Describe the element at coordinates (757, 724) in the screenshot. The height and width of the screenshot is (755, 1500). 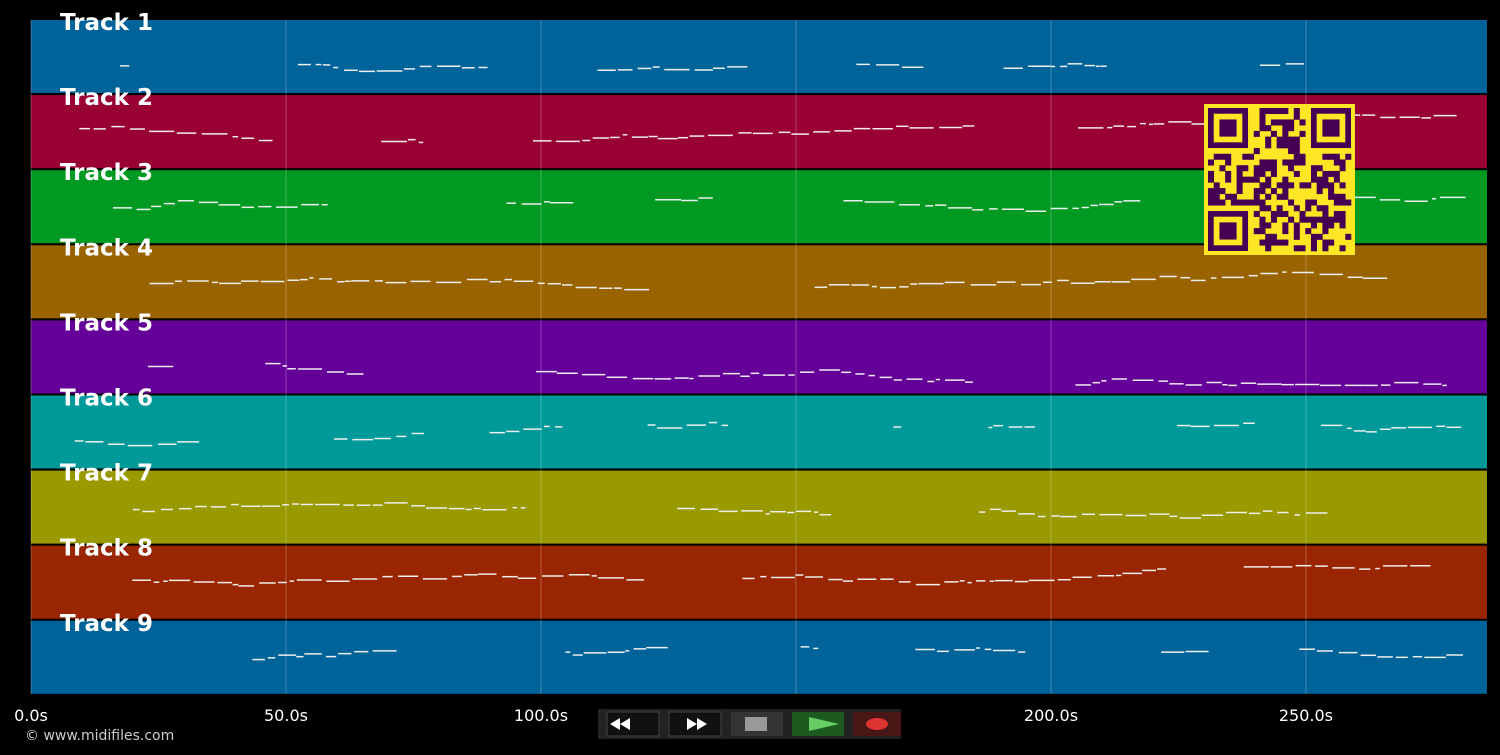
I see `stop-button` at that location.